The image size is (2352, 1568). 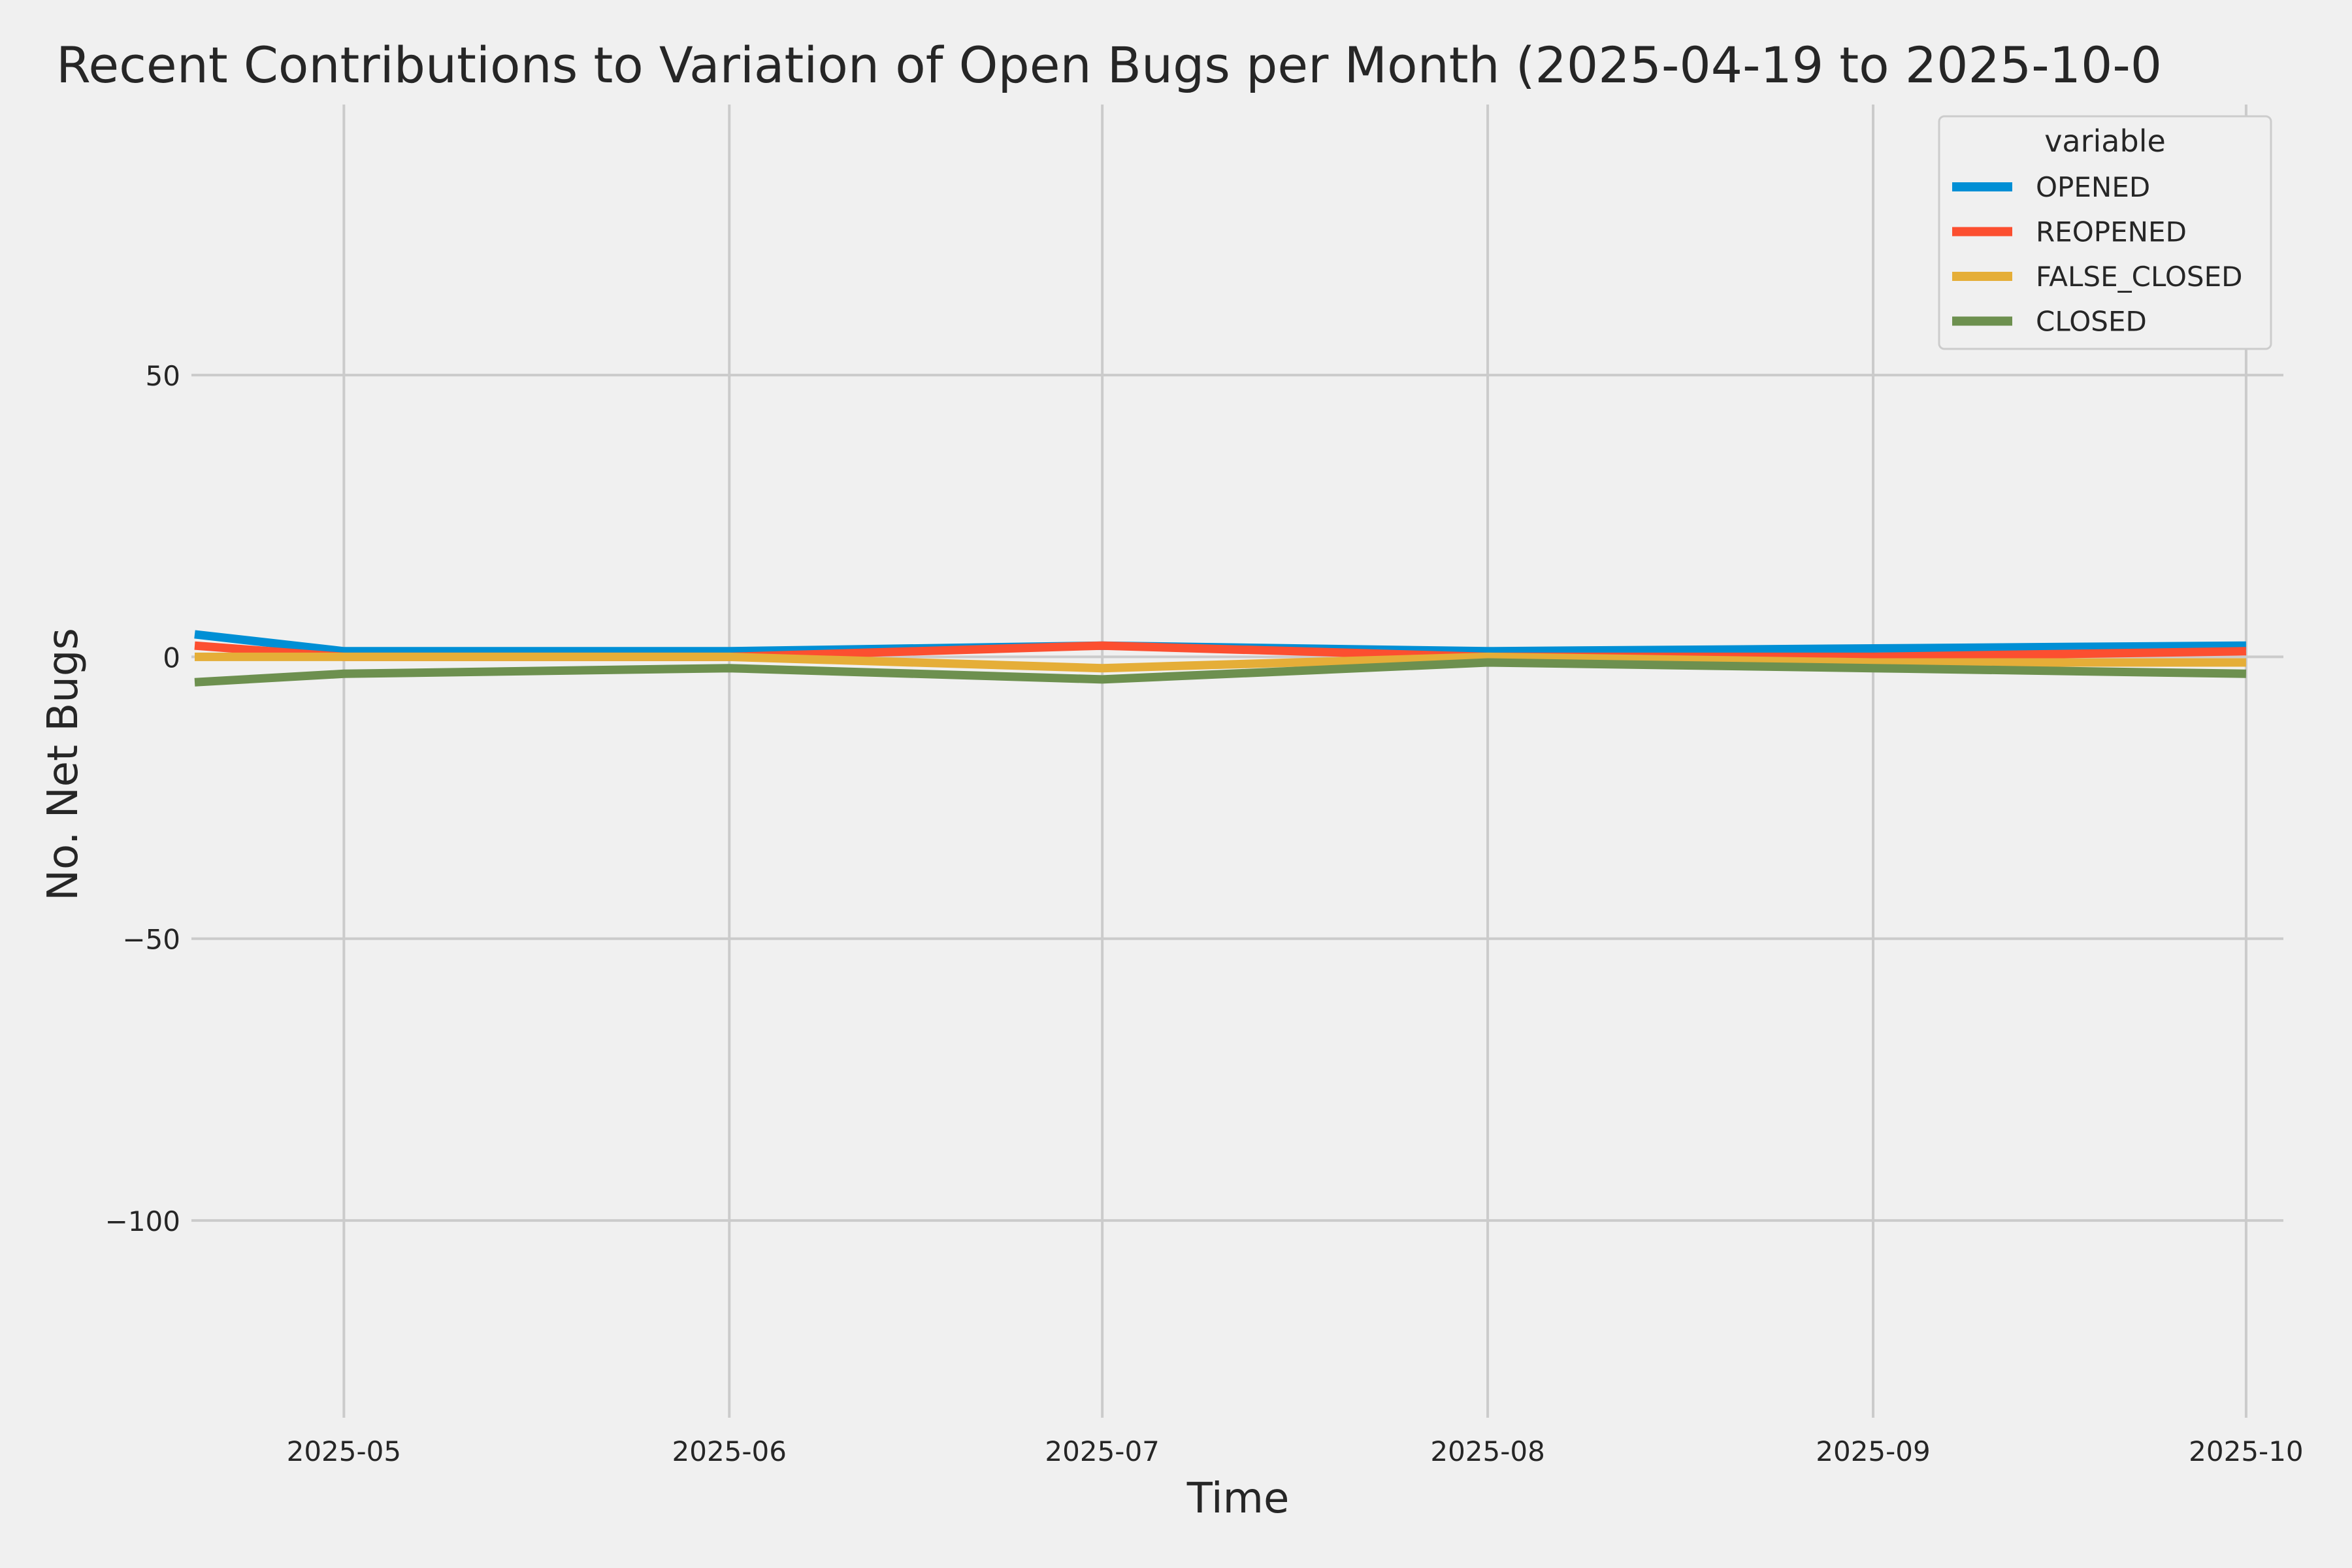 I want to click on legend-box, so click(x=2105, y=232).